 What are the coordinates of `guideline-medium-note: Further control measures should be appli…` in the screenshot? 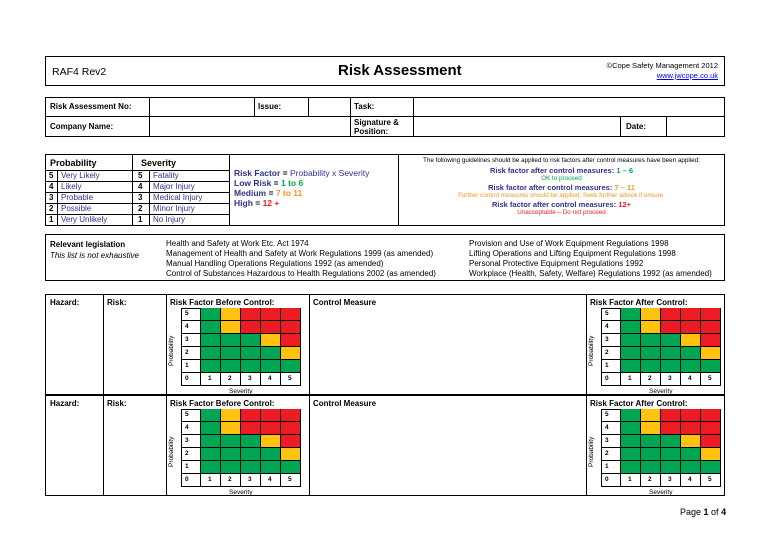 It's located at (561, 195).